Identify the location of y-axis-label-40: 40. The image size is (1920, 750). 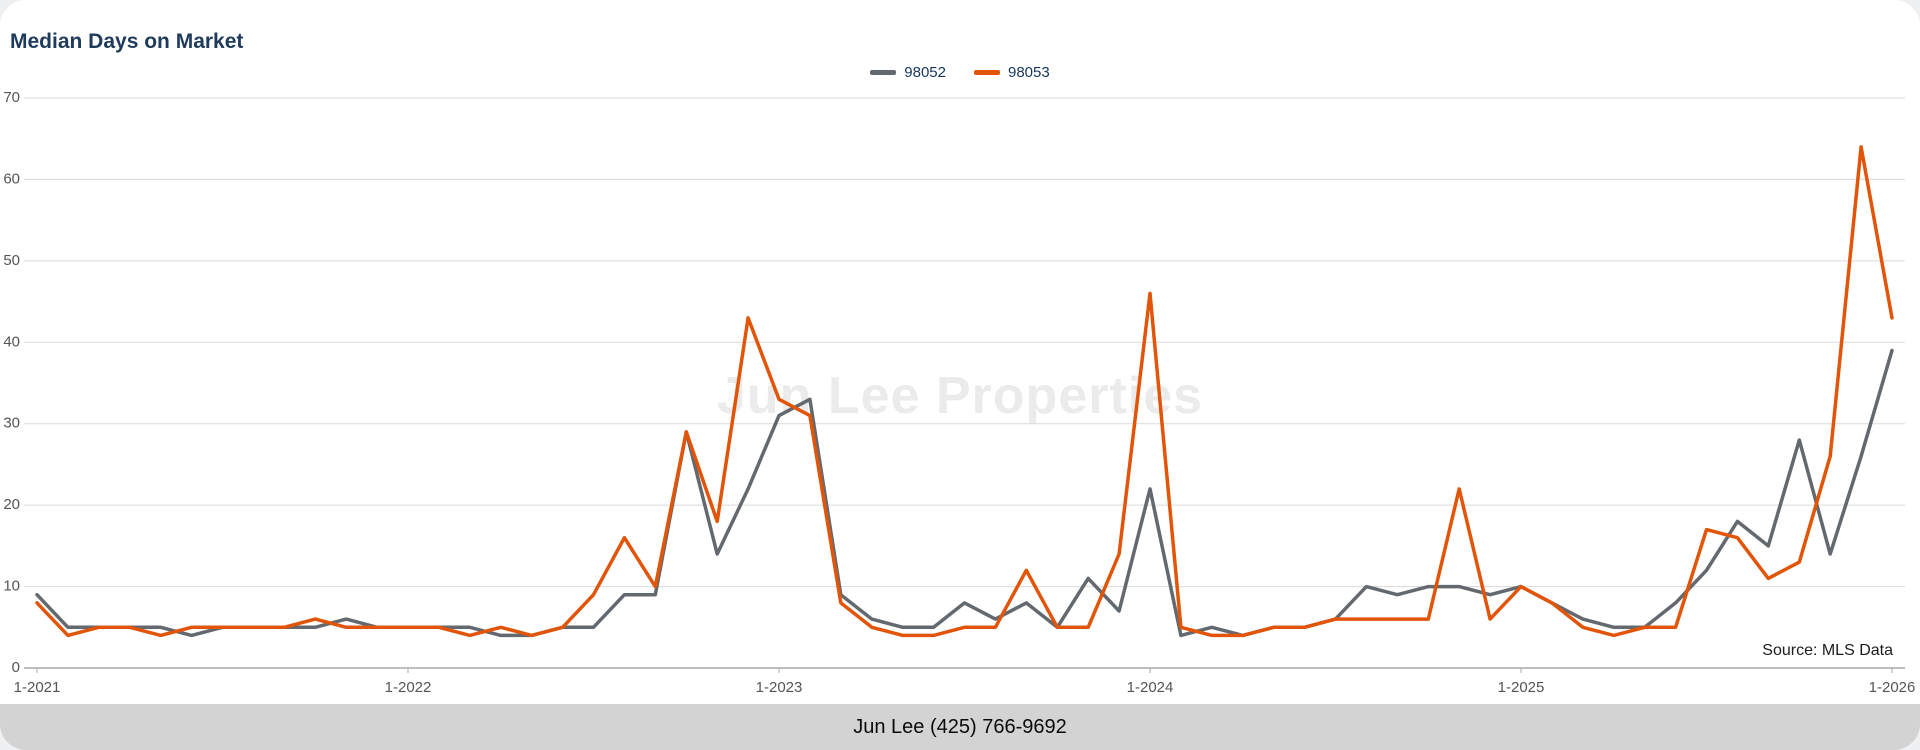
(11, 341).